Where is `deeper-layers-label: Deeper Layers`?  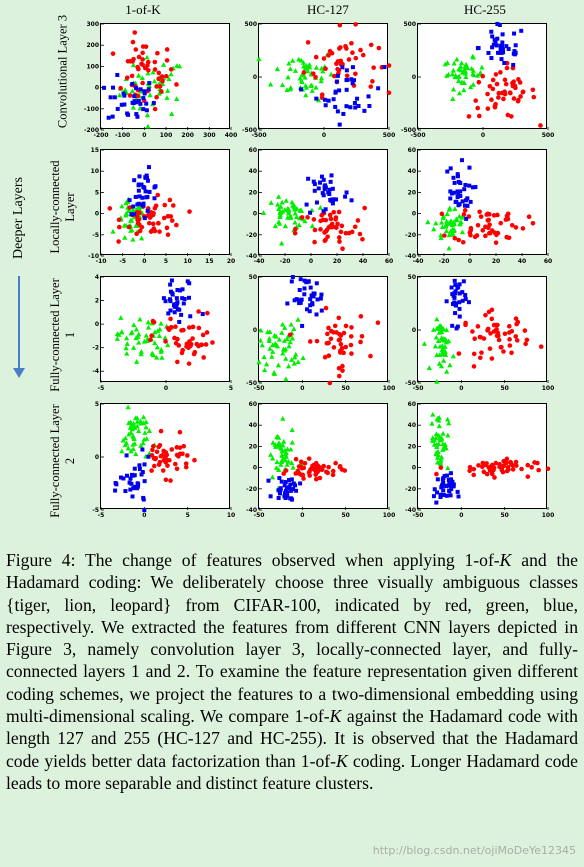
deeper-layers-label: Deeper Layers is located at coordinates (18, 218).